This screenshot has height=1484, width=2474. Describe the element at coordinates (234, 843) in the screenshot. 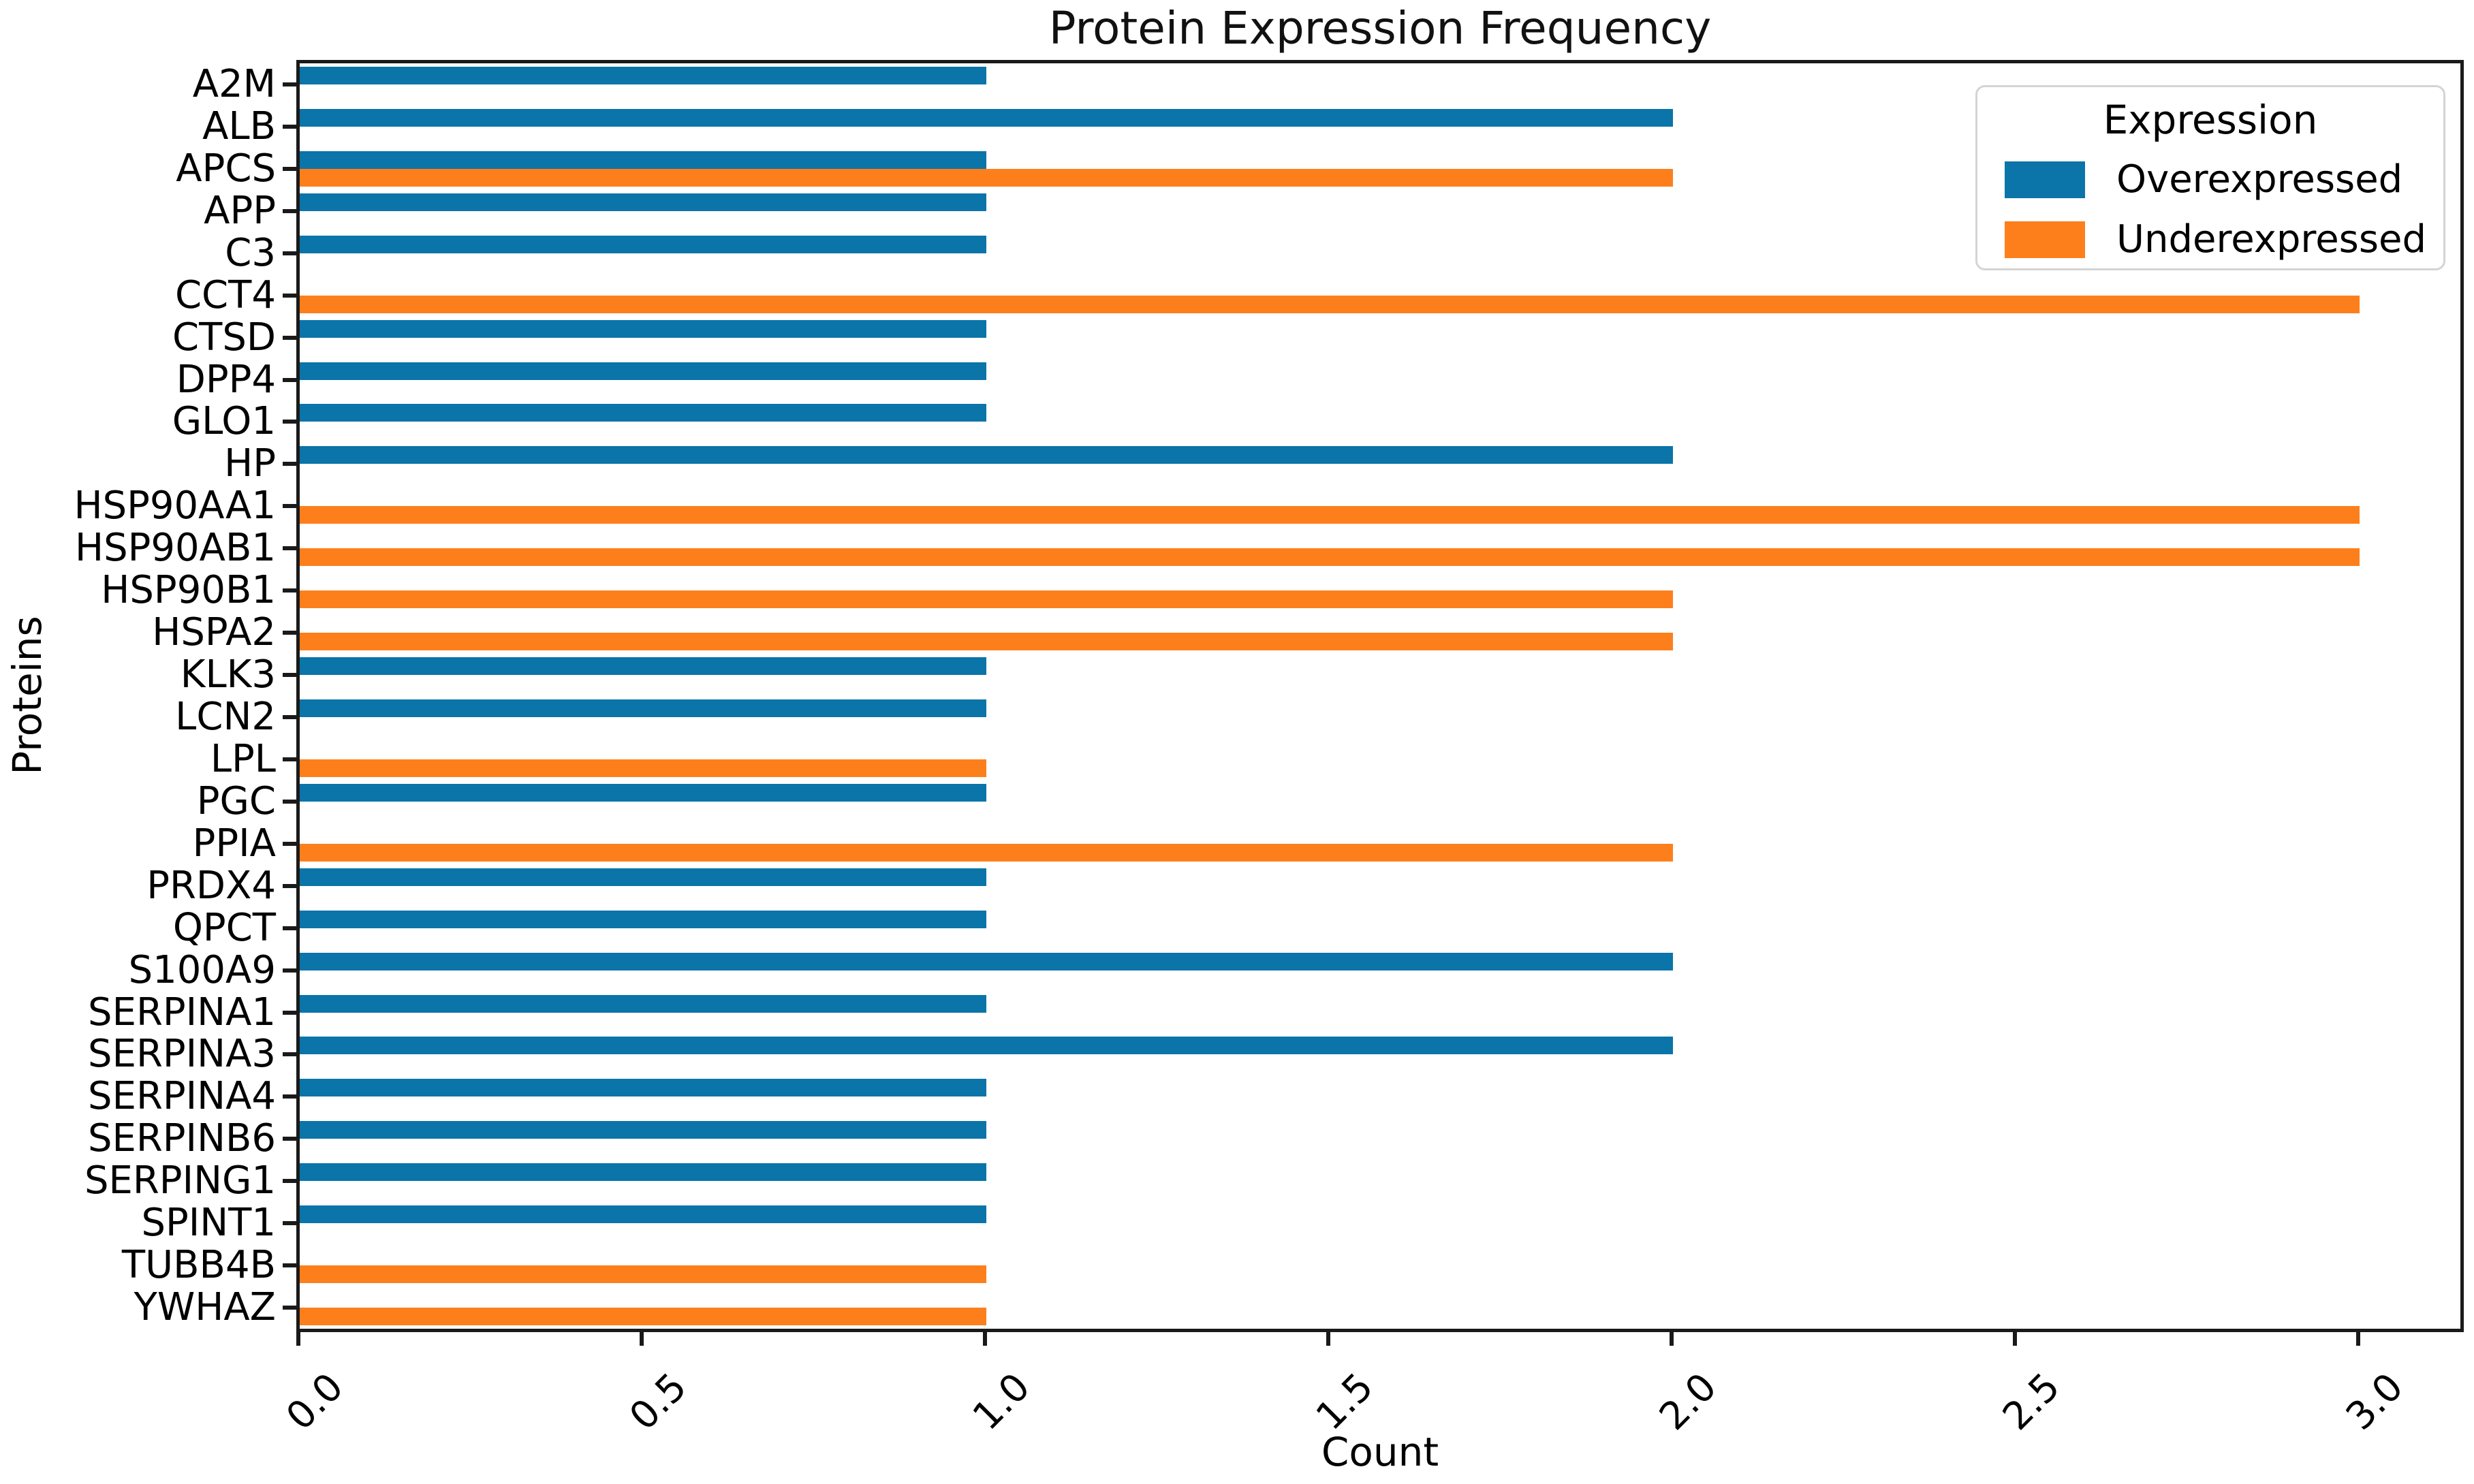

I see `y-tick-label-PPIA: PPIA` at that location.